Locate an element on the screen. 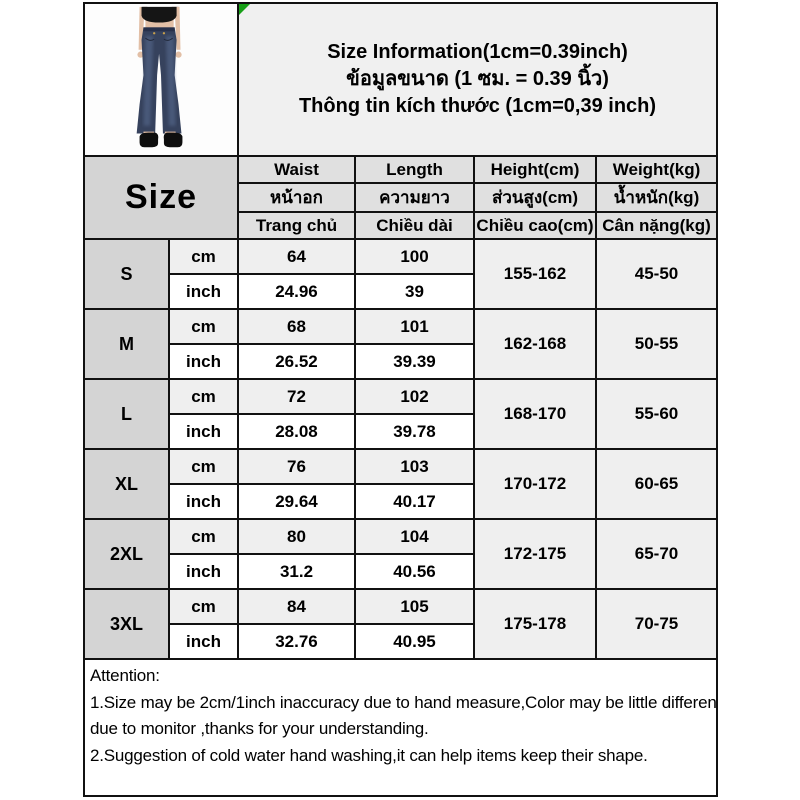  title-vietnamese: Thông tin kích thước (1cm=0,39 inch) is located at coordinates (477, 106).